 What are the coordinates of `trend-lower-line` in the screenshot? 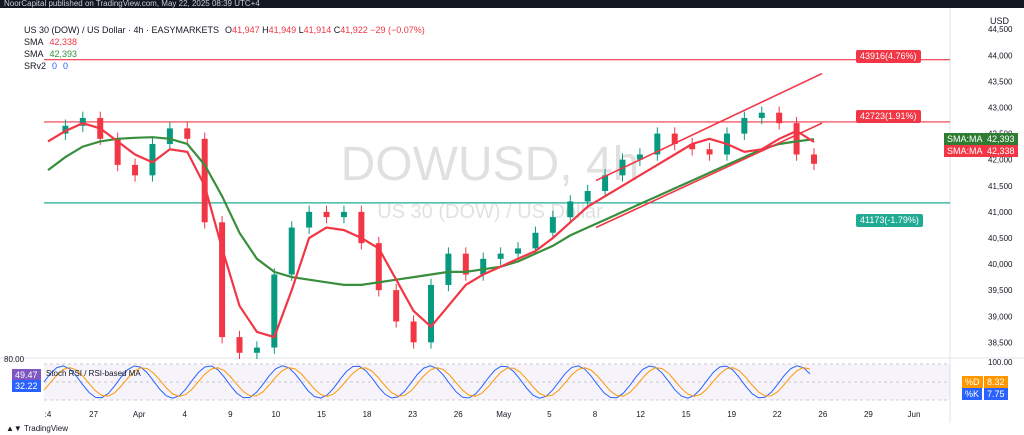 It's located at (709, 175).